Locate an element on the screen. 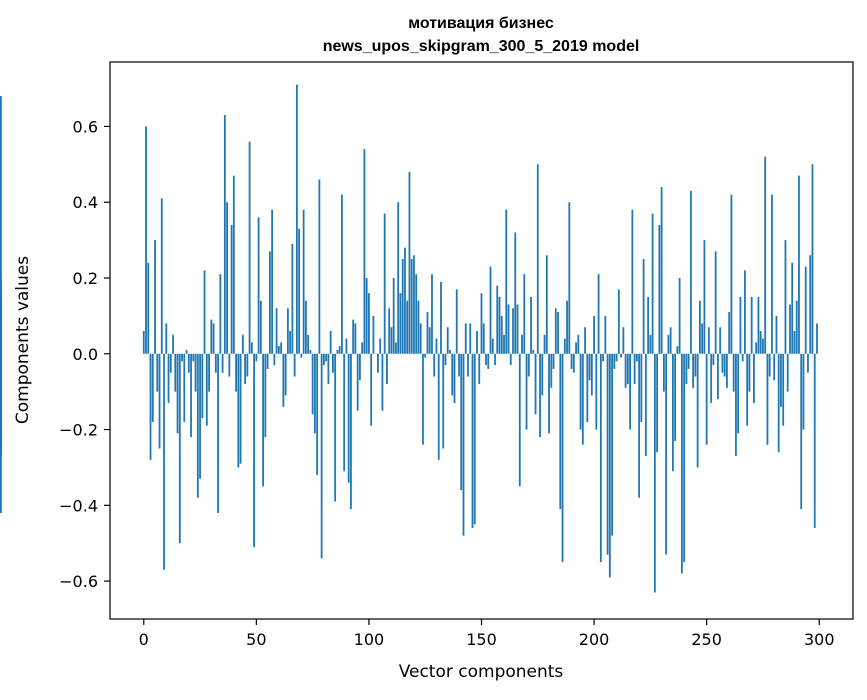  chart-title: мотивация бизнес is located at coordinates (481, 23).